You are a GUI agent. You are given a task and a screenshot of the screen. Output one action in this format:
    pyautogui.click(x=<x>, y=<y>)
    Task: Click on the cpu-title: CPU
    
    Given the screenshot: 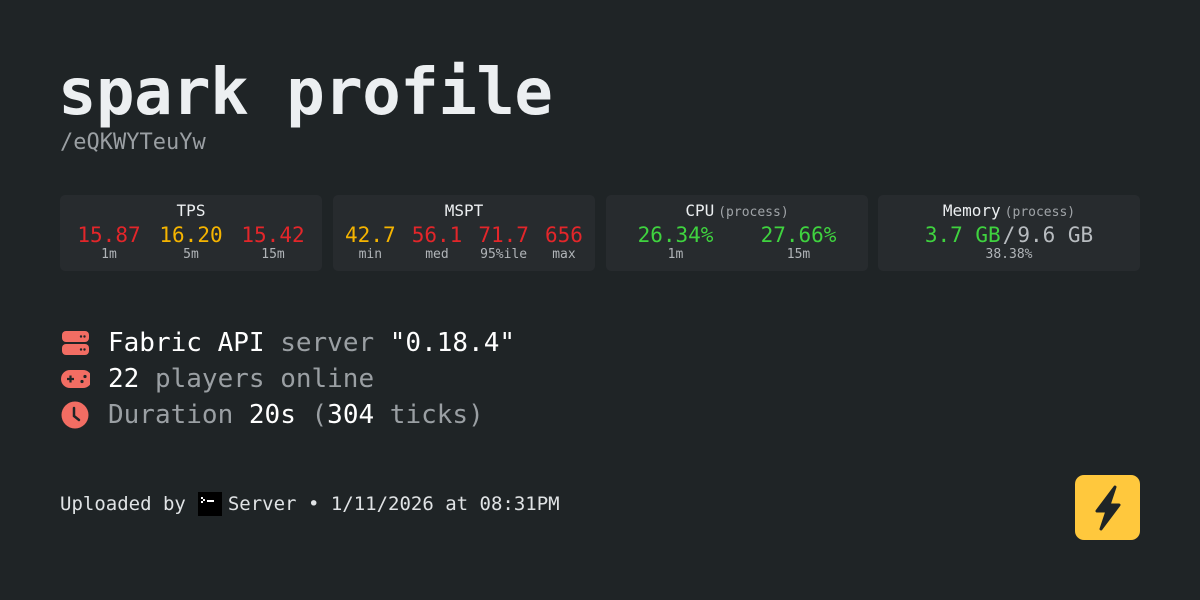 What is the action you would take?
    pyautogui.click(x=700, y=210)
    